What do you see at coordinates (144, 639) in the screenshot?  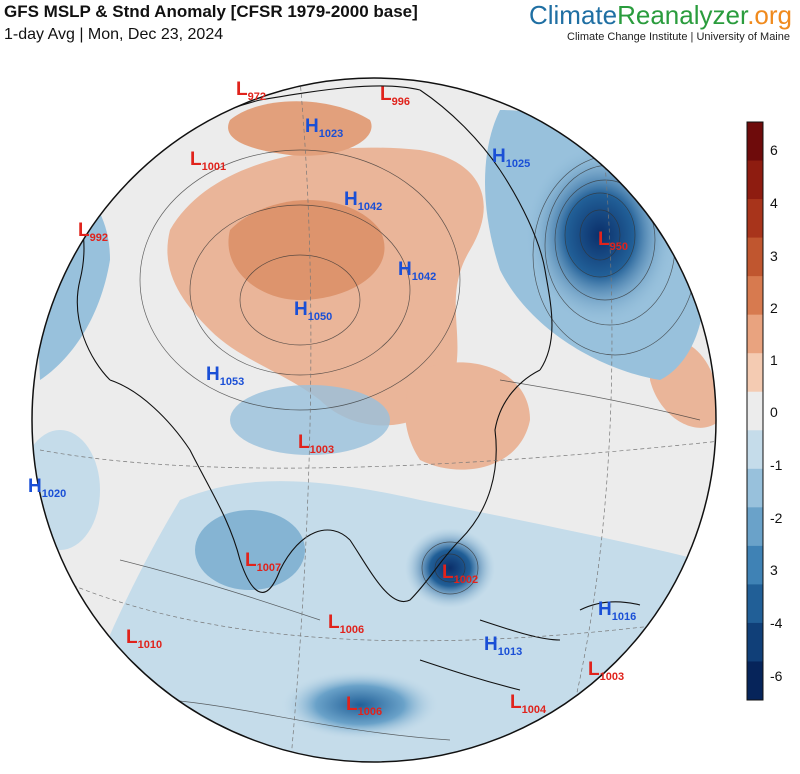 I see `low-pressure-label: L1010` at bounding box center [144, 639].